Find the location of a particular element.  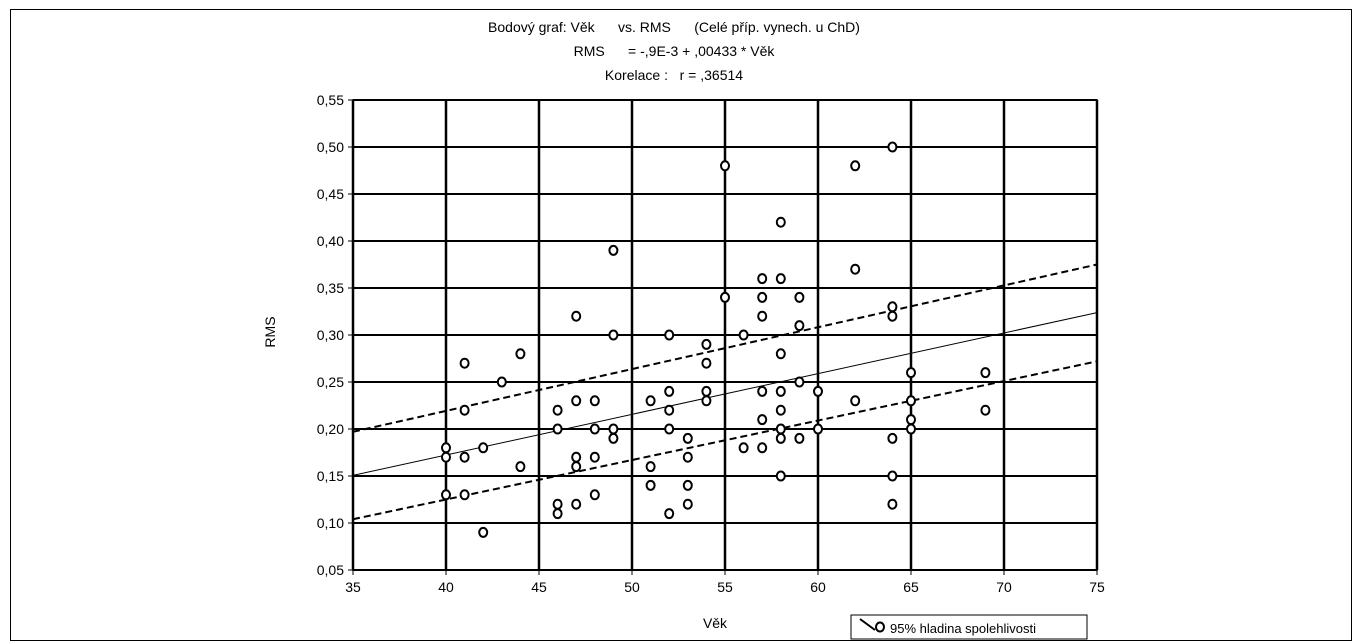

y-tick-label: 0,55 is located at coordinates (330, 100).